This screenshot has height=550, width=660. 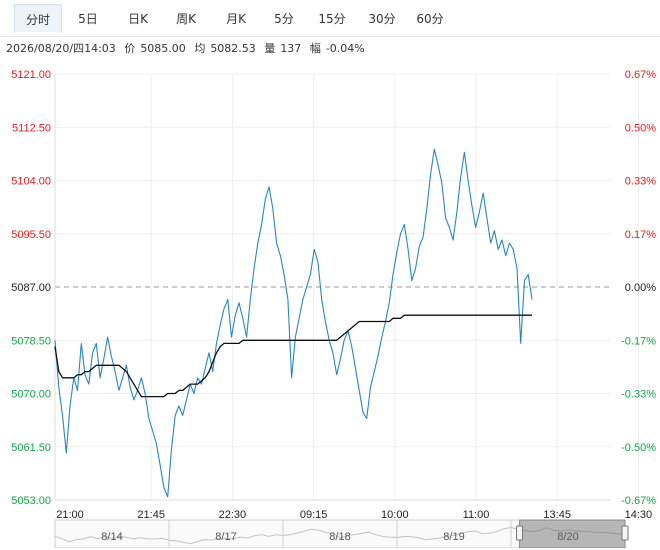 I want to click on price-tick-label: 5095.50, so click(x=31, y=235).